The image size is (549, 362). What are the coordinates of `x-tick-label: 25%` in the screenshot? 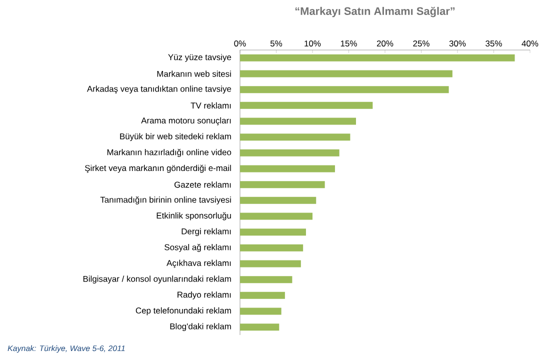 It's located at (421, 43).